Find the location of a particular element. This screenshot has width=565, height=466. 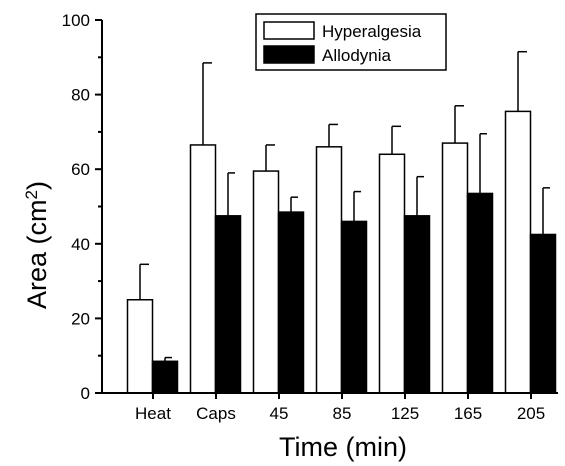

y-tick-label-60: 60 is located at coordinates (80, 169).